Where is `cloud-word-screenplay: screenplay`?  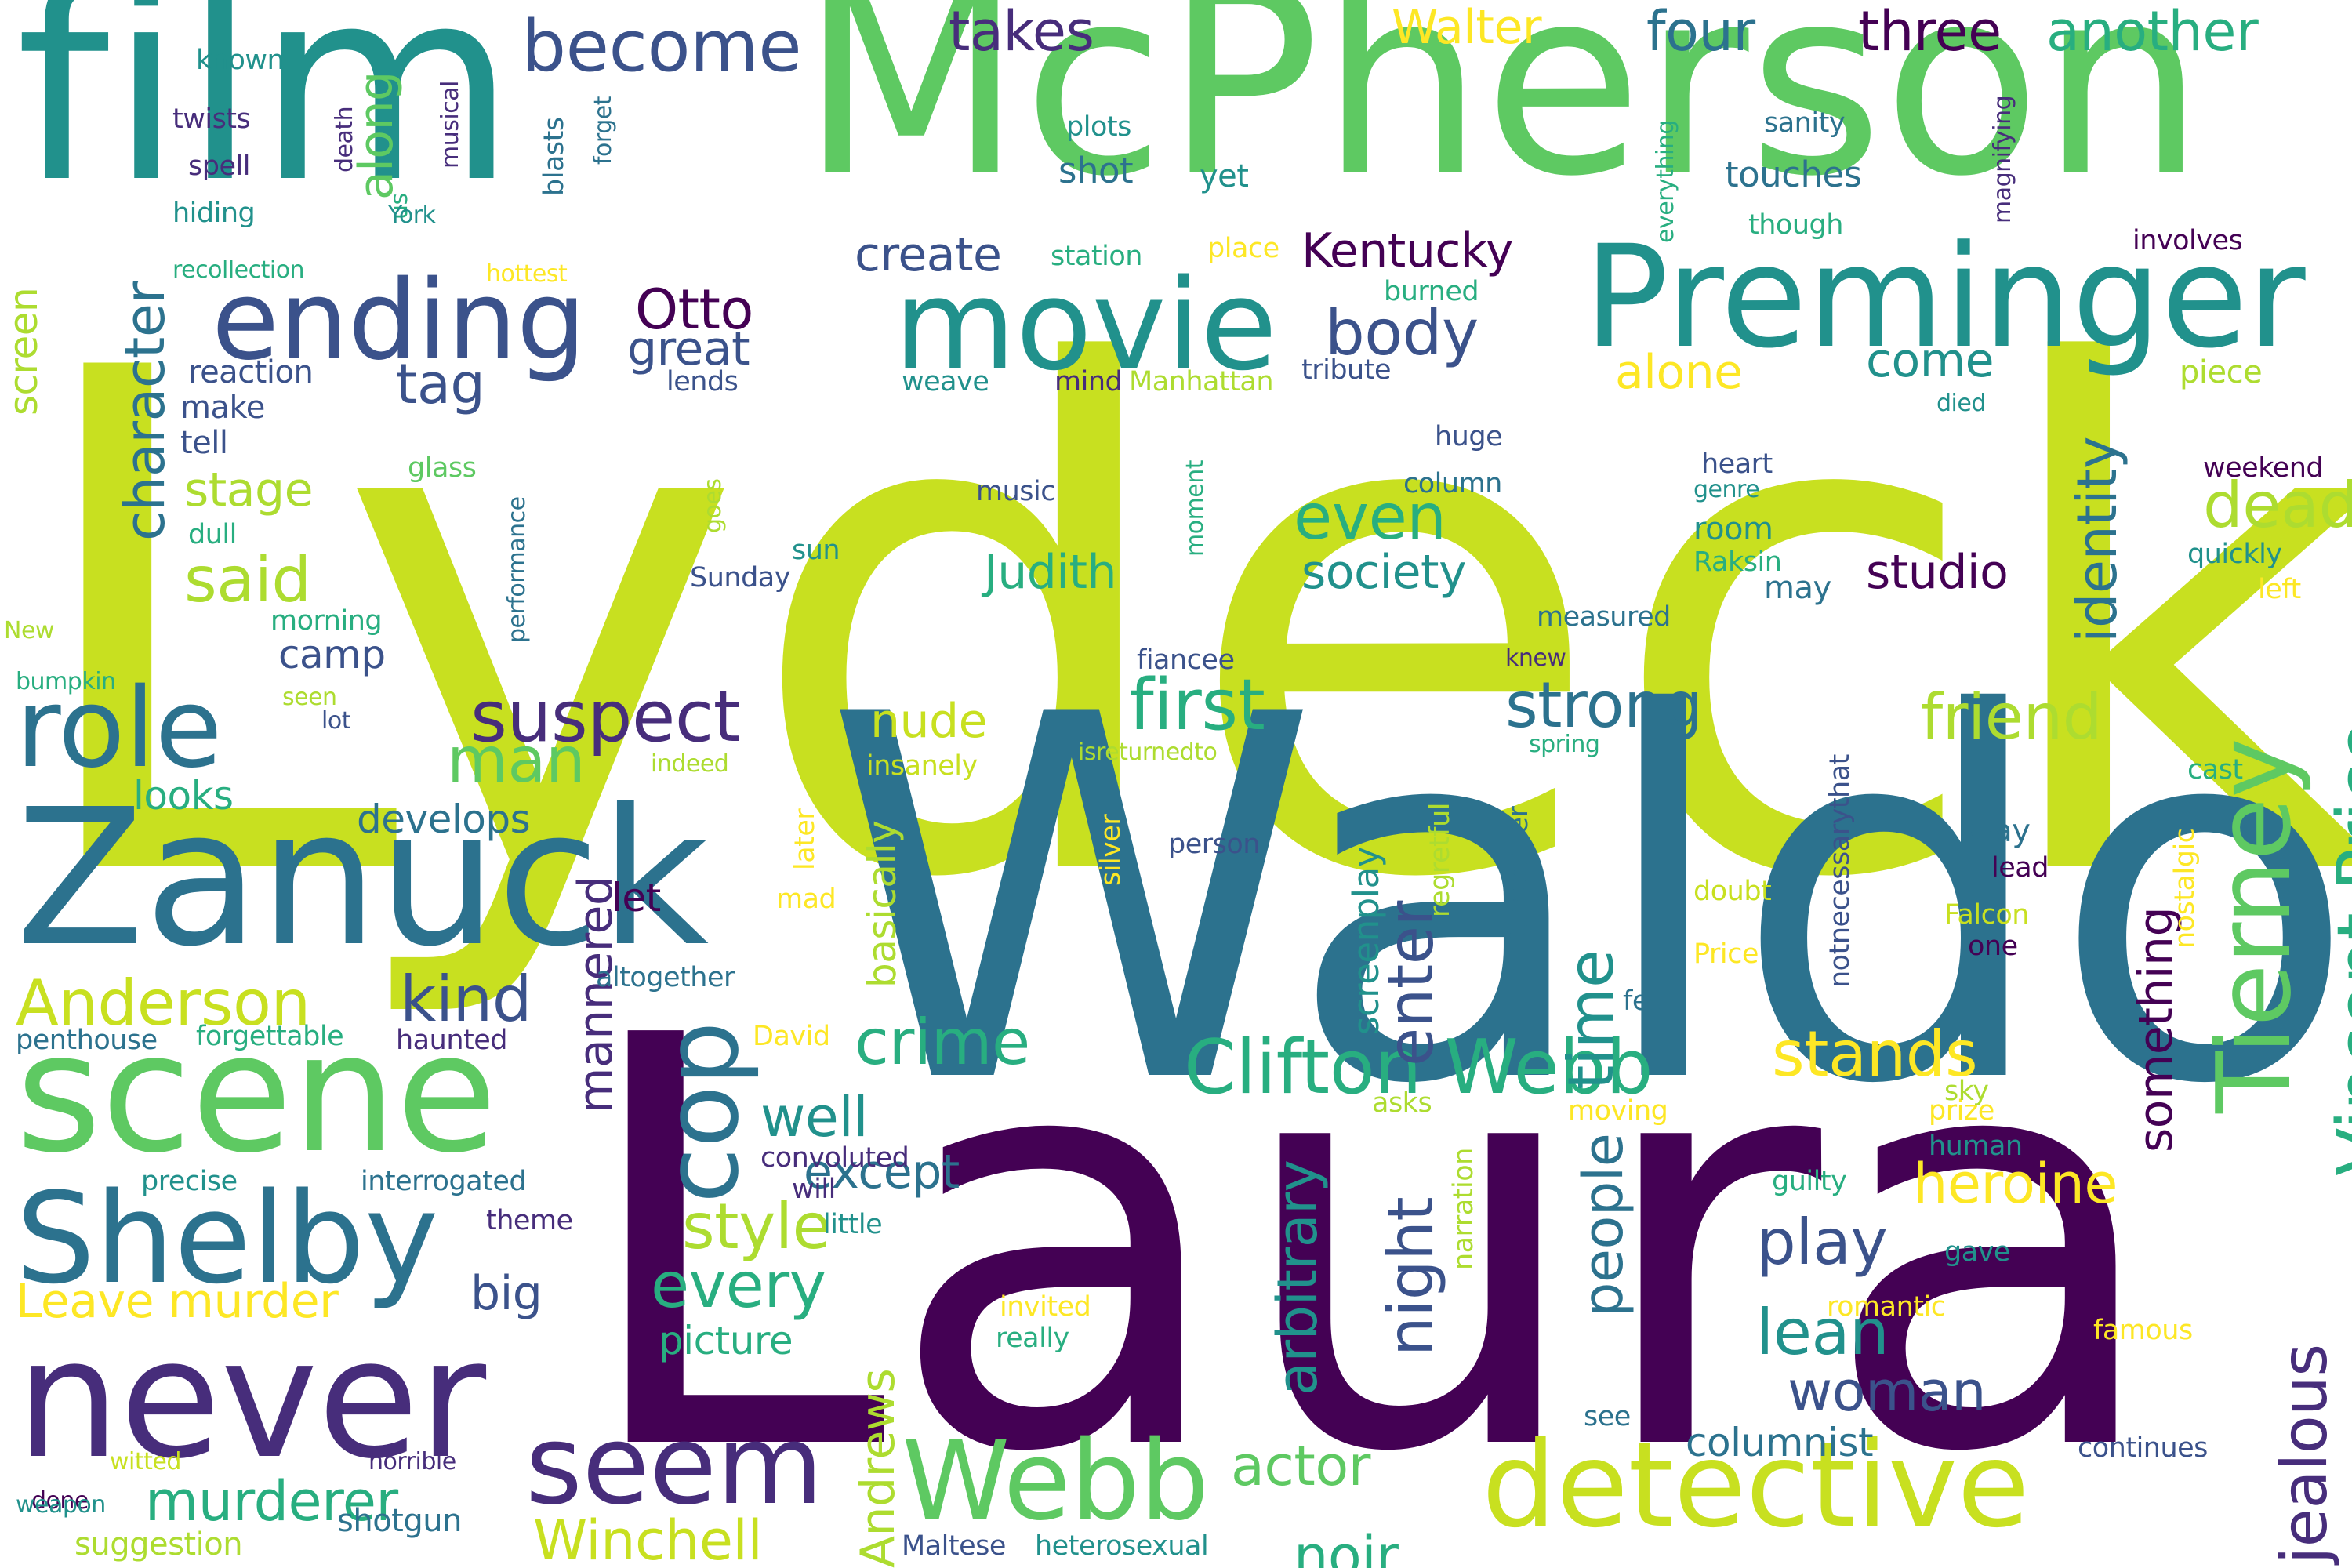 cloud-word-screenplay: screenplay is located at coordinates (1366, 941).